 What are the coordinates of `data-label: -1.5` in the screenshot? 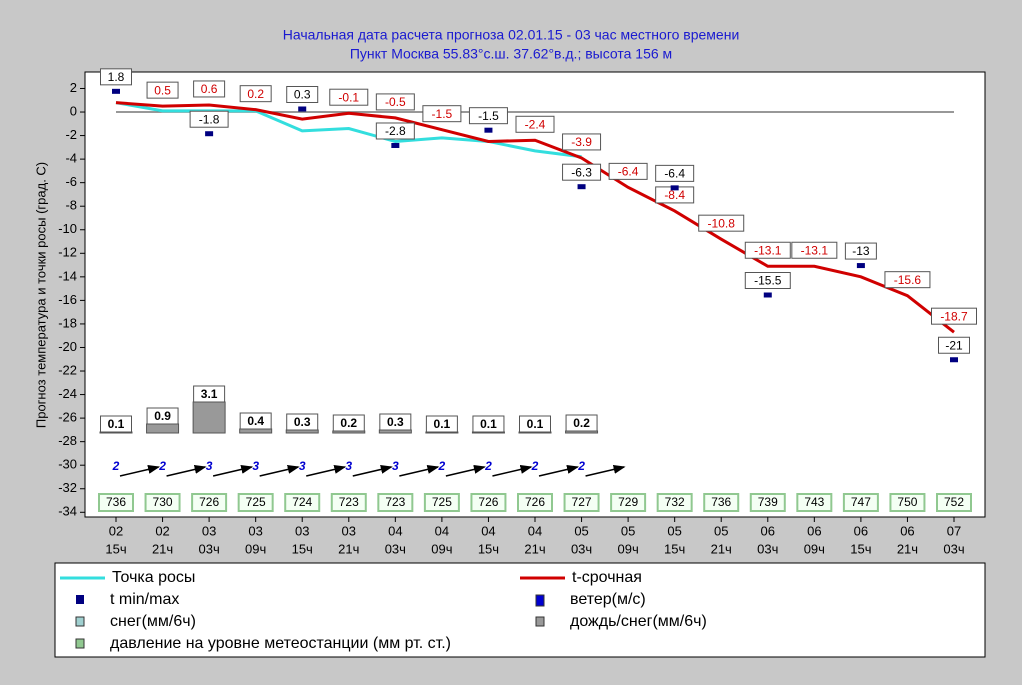 It's located at (442, 114).